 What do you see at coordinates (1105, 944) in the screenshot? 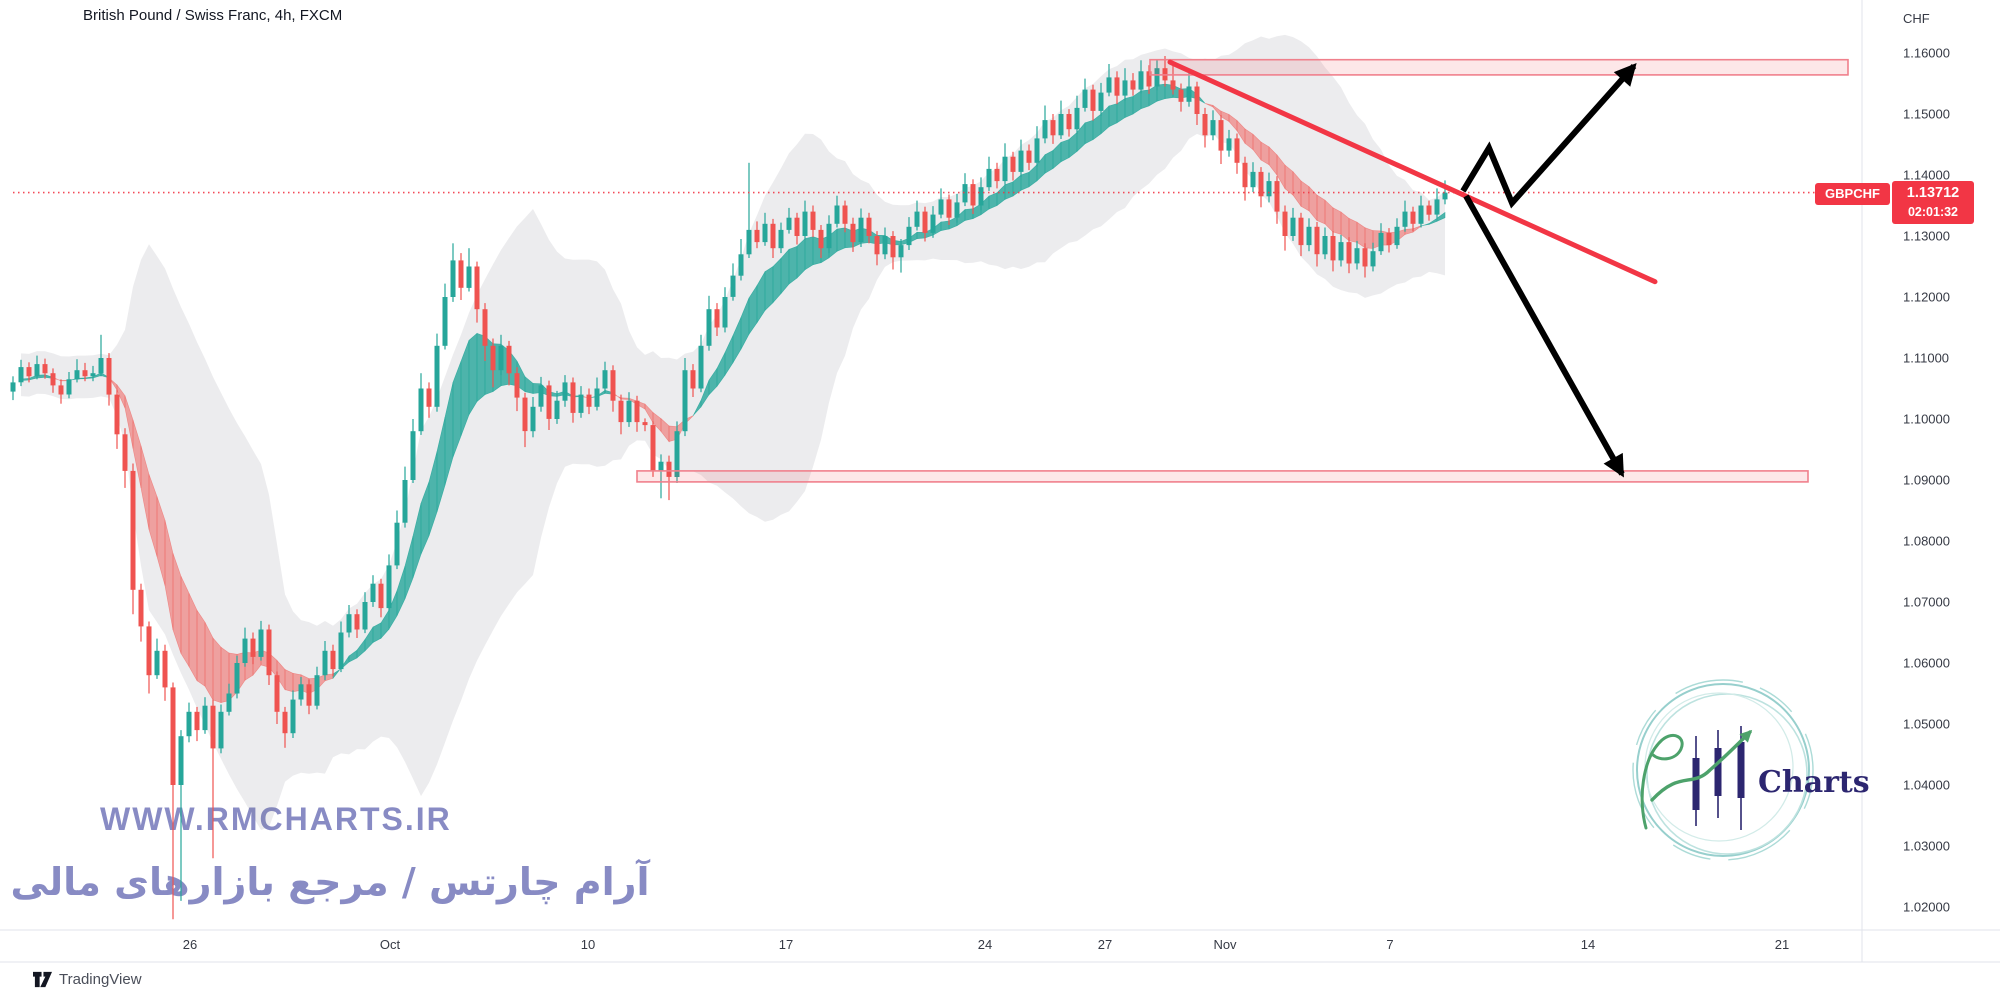
I see `time-axis-label: 27` at bounding box center [1105, 944].